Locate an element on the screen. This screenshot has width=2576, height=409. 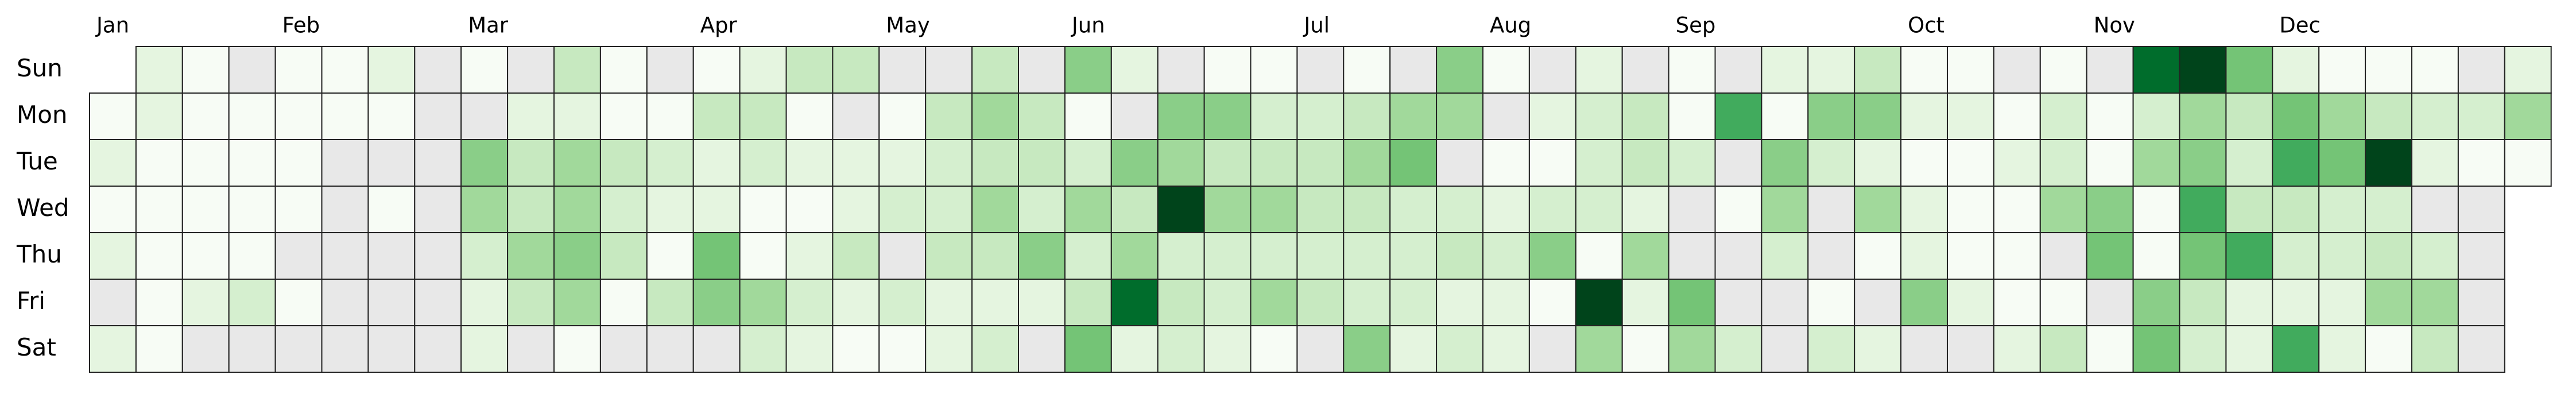
day-label: Fri is located at coordinates (31, 301).